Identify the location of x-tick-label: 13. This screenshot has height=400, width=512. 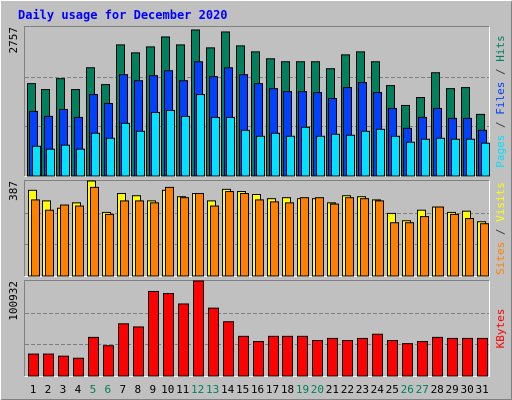
(212, 389).